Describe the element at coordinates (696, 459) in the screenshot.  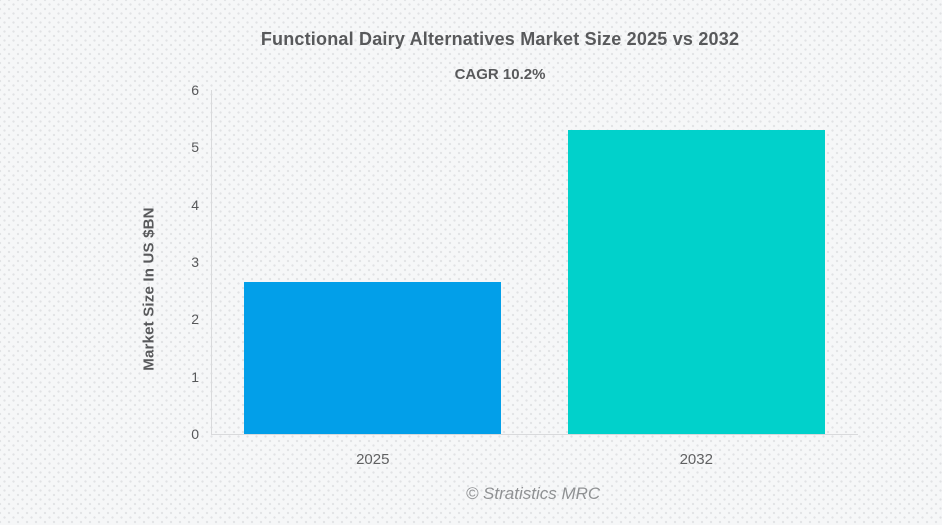
I see `x-axis-label: 2032` at that location.